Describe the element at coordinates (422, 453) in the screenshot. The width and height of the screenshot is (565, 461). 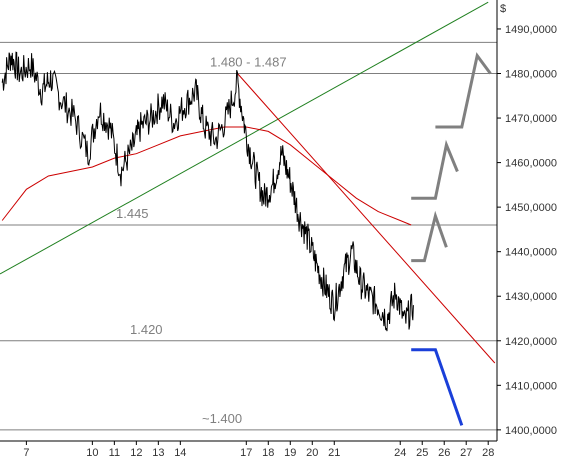
I see `x-tick-label: 25` at that location.